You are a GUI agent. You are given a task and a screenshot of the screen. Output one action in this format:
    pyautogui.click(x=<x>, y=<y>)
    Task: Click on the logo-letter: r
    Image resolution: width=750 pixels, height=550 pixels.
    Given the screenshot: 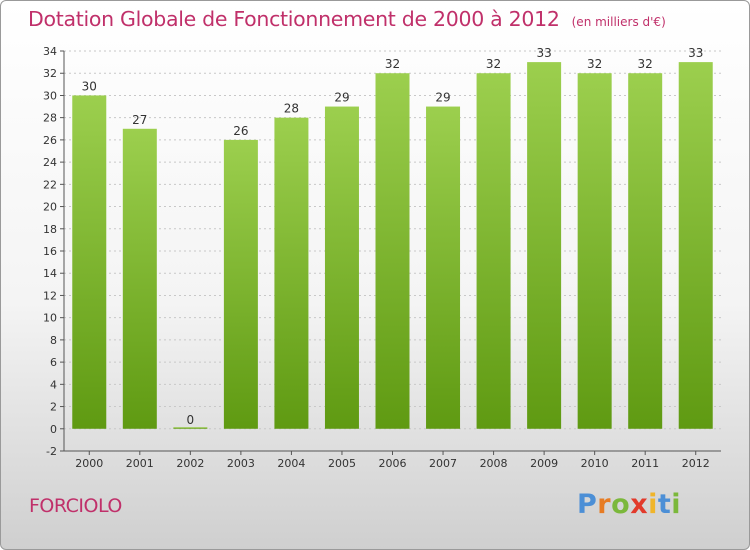 What is the action you would take?
    pyautogui.click(x=604, y=504)
    